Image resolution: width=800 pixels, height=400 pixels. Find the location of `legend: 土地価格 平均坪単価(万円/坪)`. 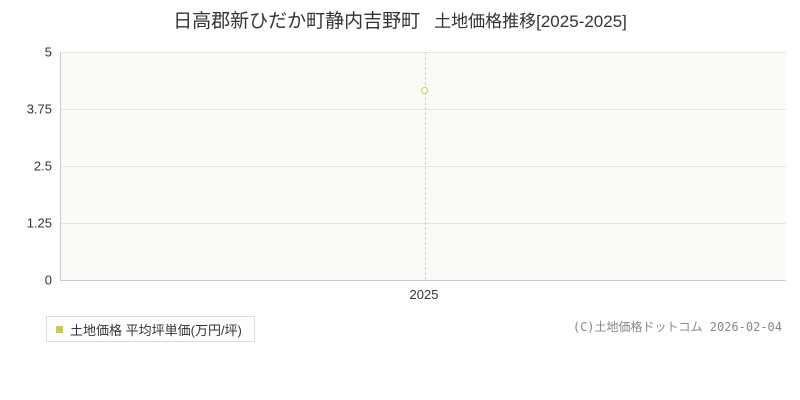

legend: 土地価格 平均坪単価(万円/坪) is located at coordinates (150, 329).